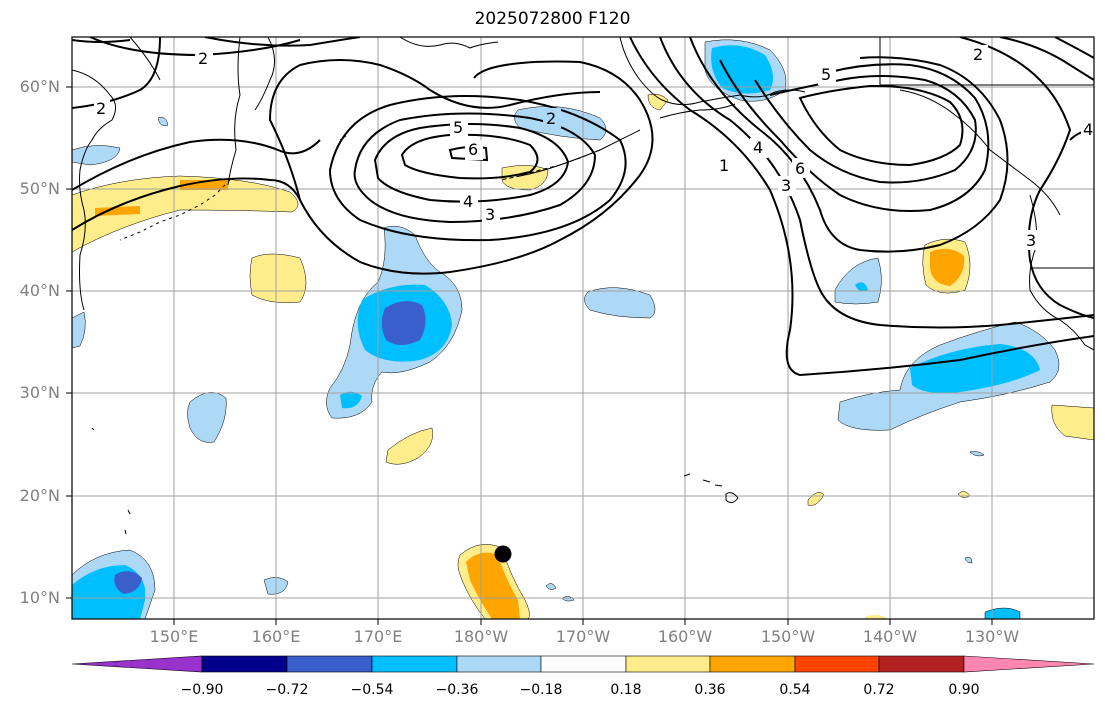 This screenshot has height=712, width=1105. Describe the element at coordinates (541, 690) in the screenshot. I see `colorbar-tick-label: −0.18` at that location.